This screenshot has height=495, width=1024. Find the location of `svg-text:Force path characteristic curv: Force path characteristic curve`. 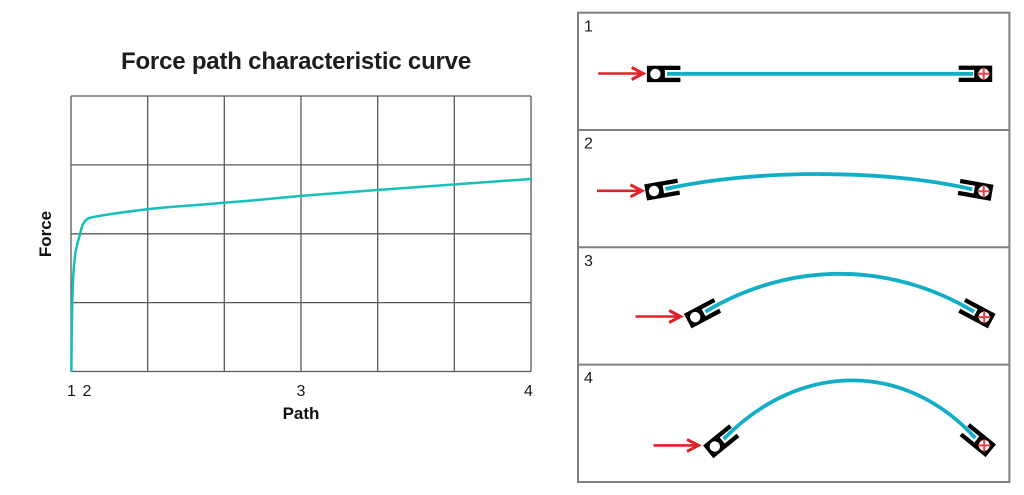

svg-text:Force path characteristic curv: Force path characteristic curve is located at coordinates (296, 61).